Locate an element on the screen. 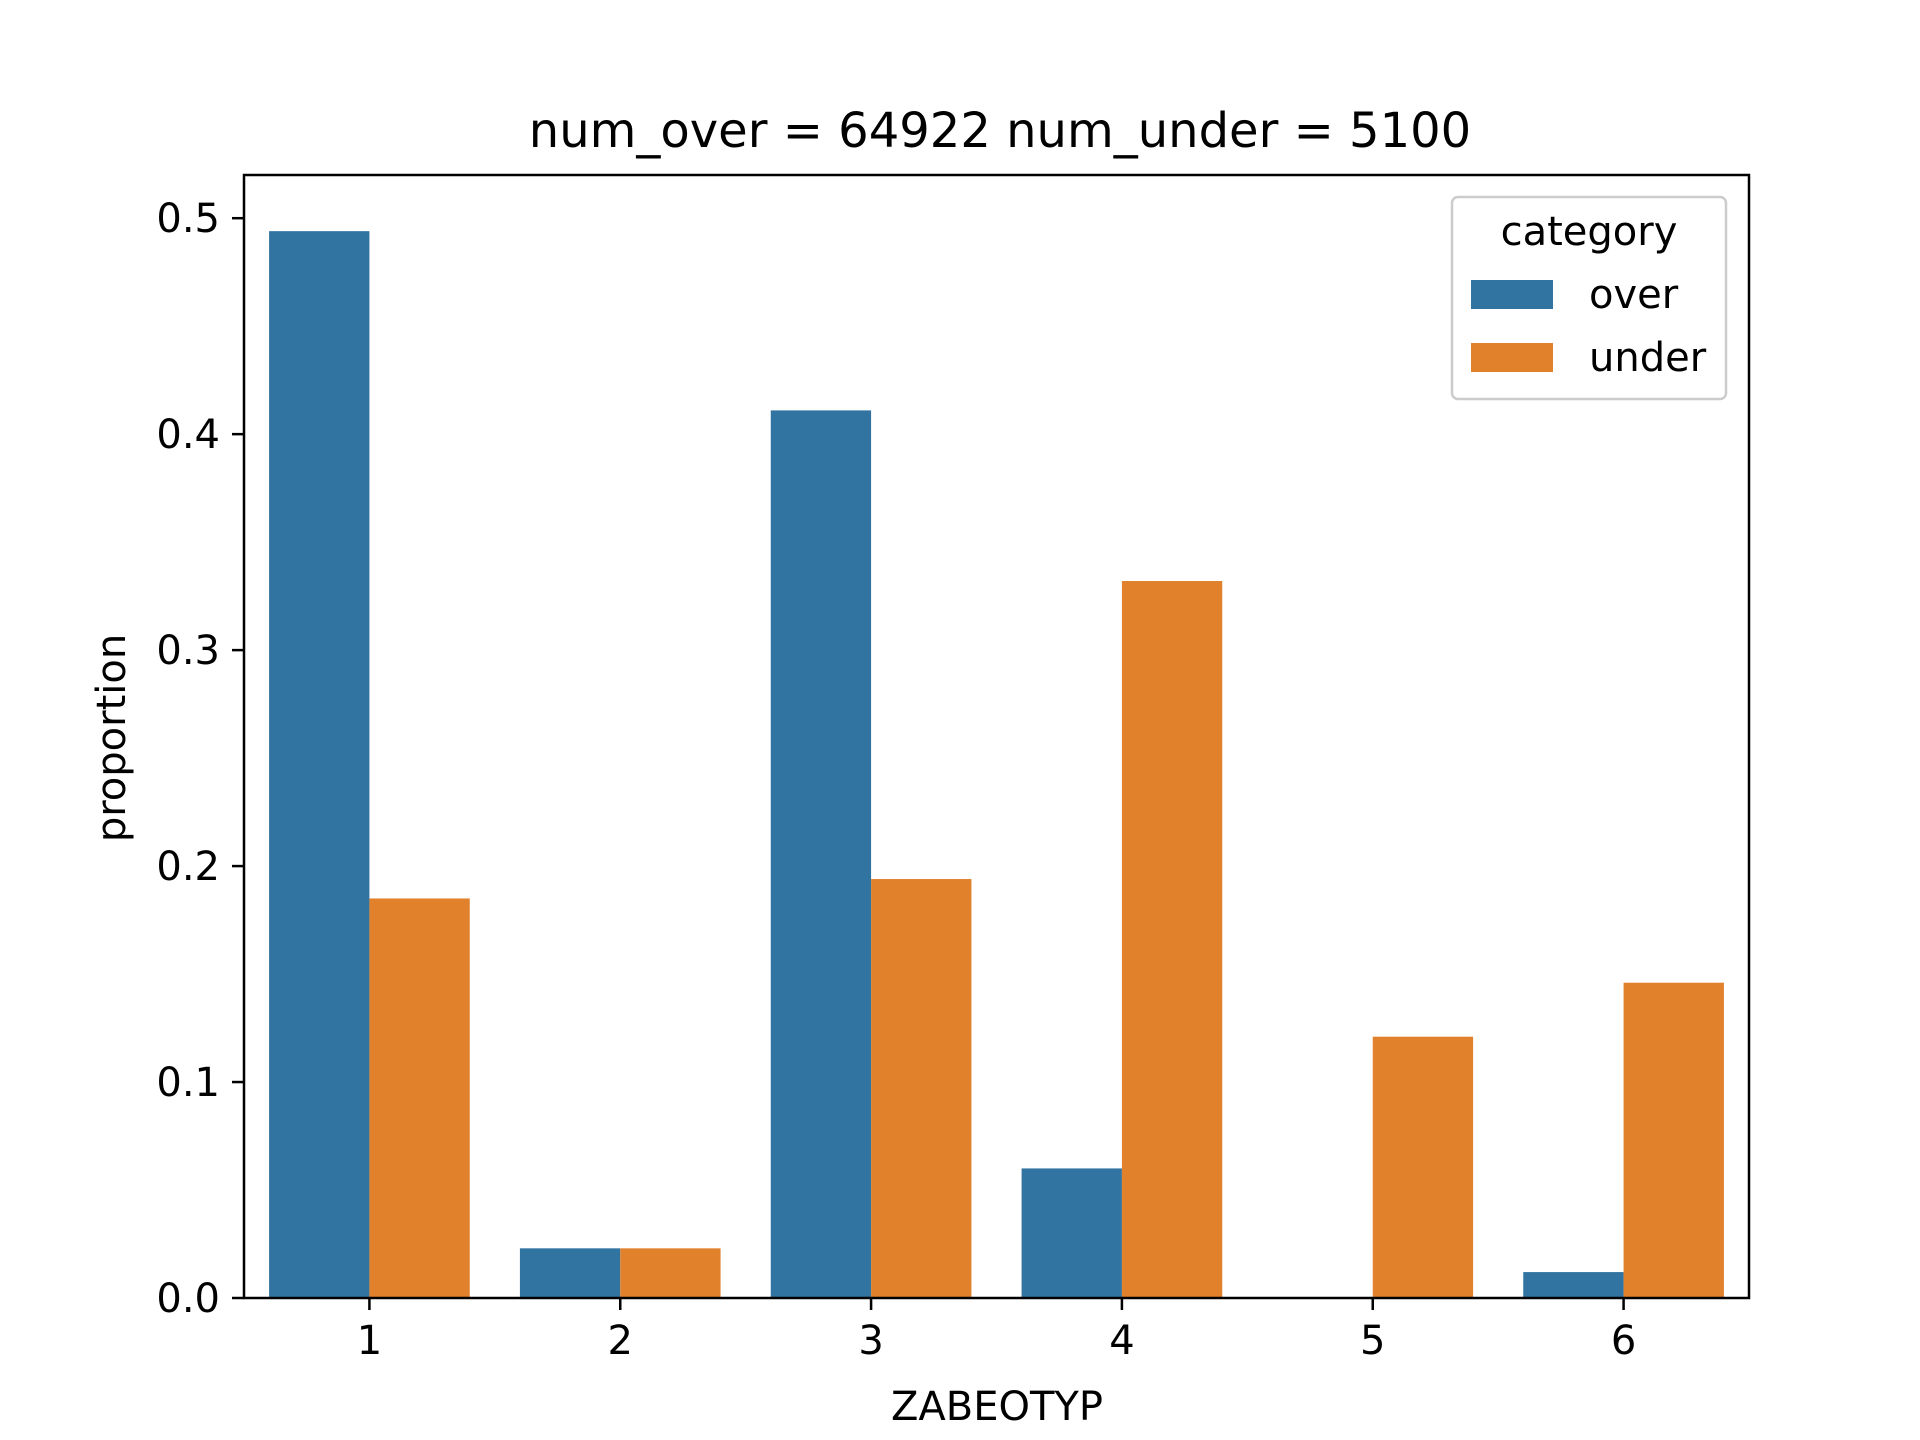 Image resolution: width=1920 pixels, height=1440 pixels. x-tick-label: 3 is located at coordinates (870, 1341).